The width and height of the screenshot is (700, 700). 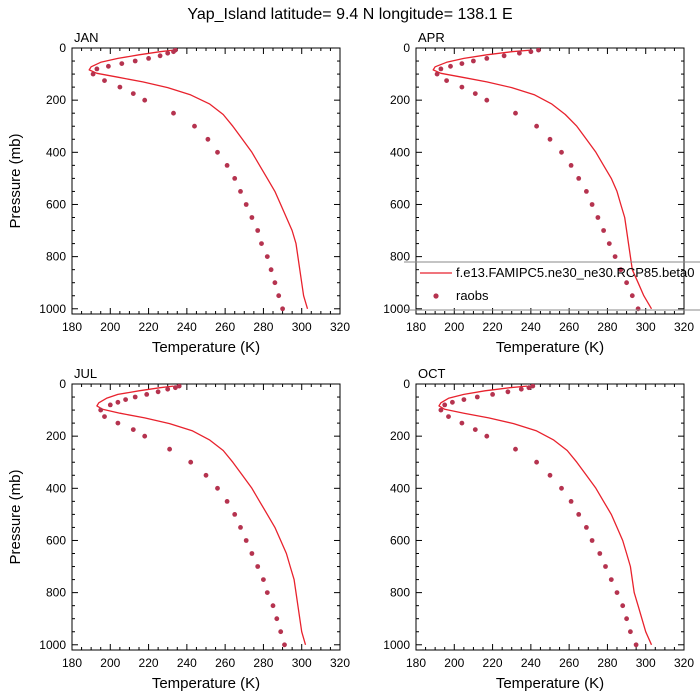 What do you see at coordinates (531, 327) in the screenshot?
I see `x-tick-label: 240` at bounding box center [531, 327].